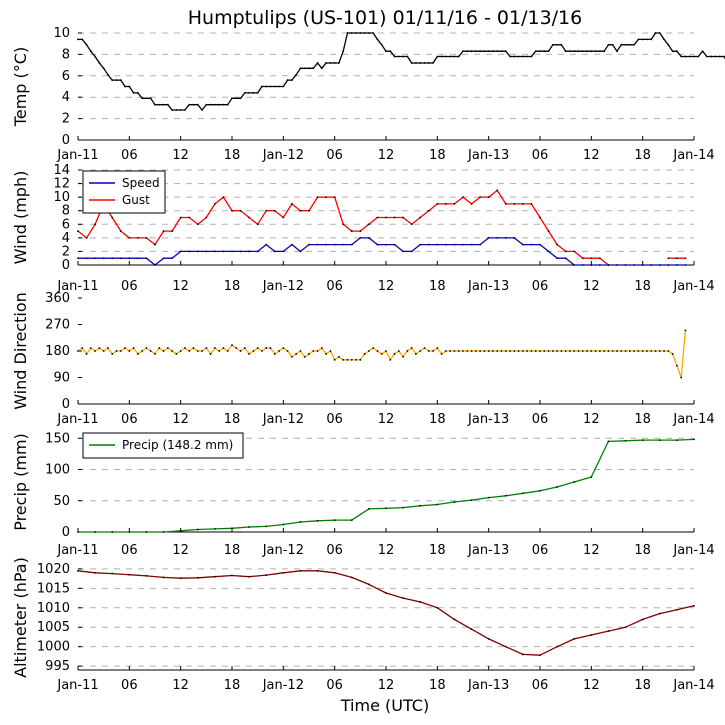 This screenshot has width=725, height=725. Describe the element at coordinates (57, 351) in the screenshot. I see `dir-ytick-label: 180` at that location.